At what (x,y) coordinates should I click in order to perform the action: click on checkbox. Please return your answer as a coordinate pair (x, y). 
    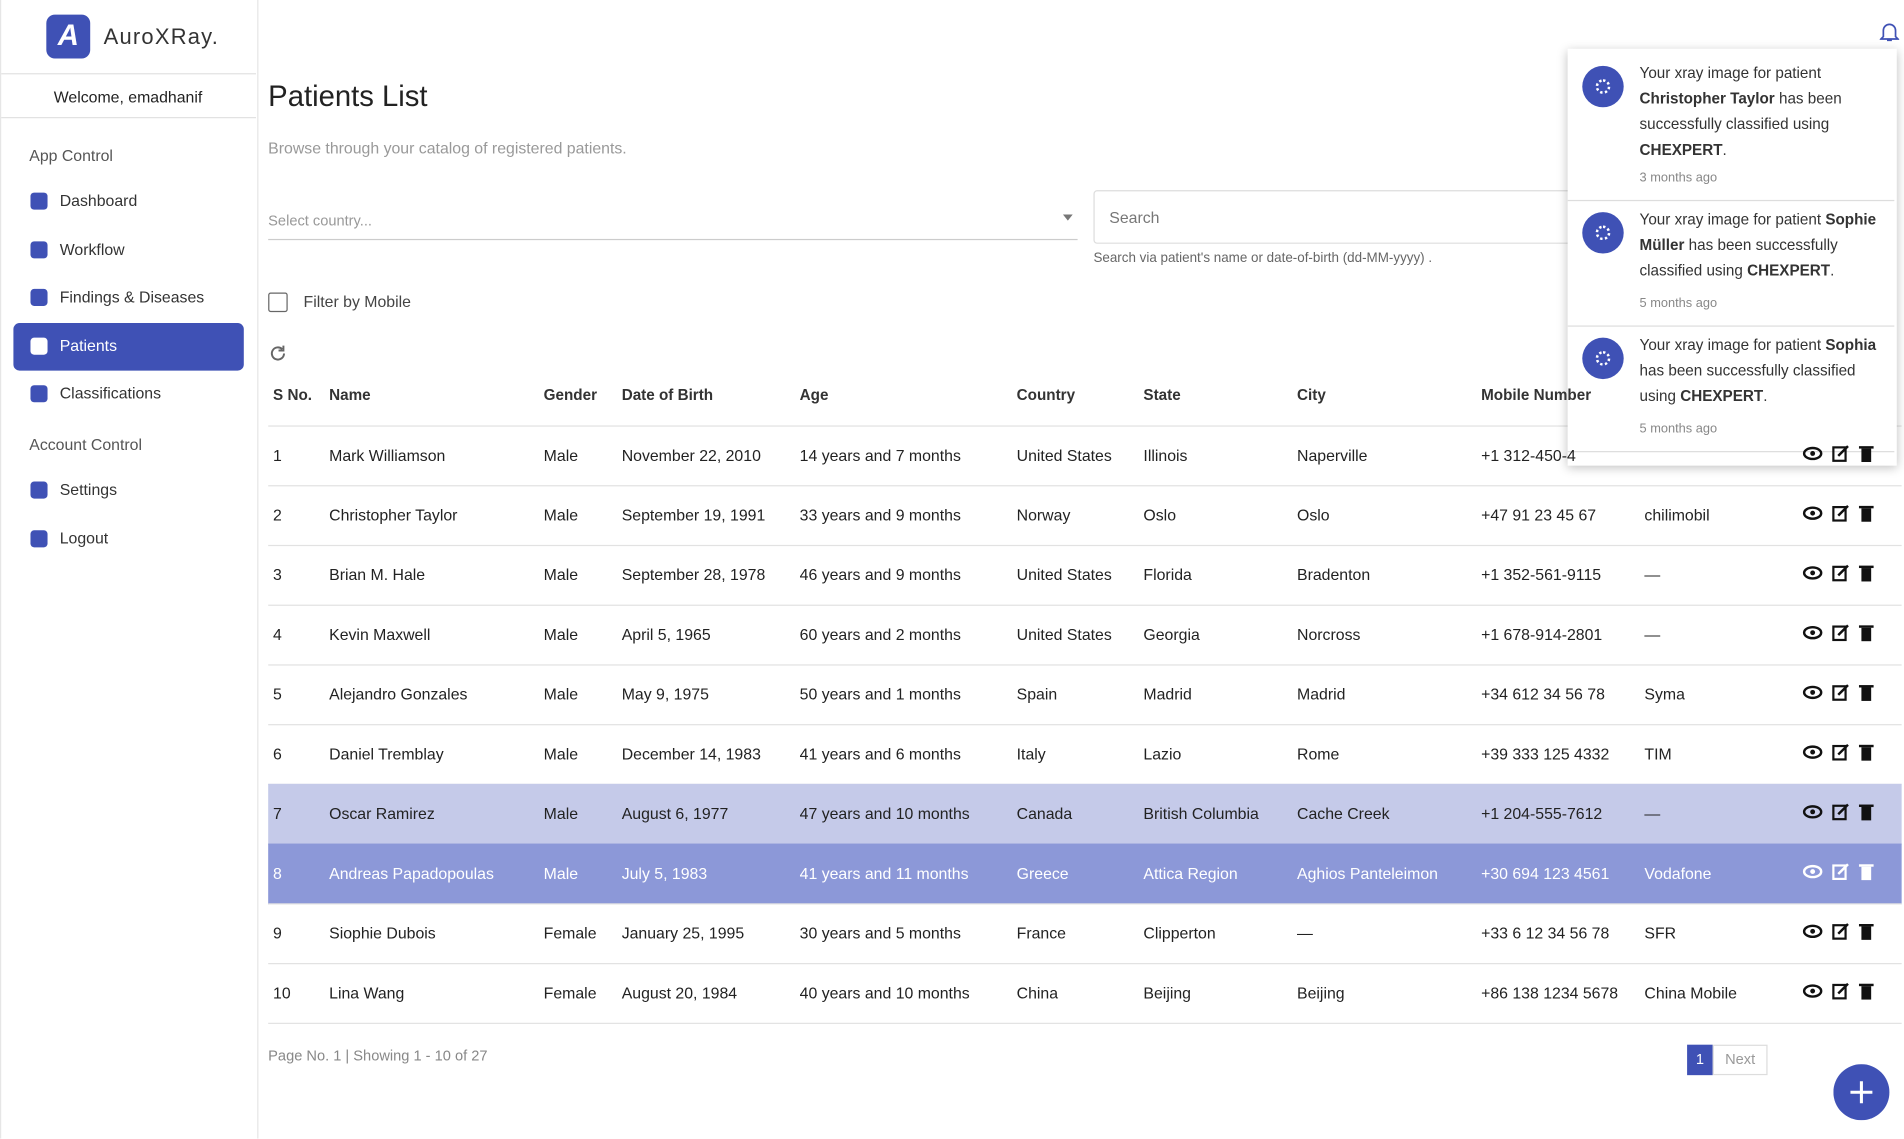
    Looking at the image, I should click on (278, 302).